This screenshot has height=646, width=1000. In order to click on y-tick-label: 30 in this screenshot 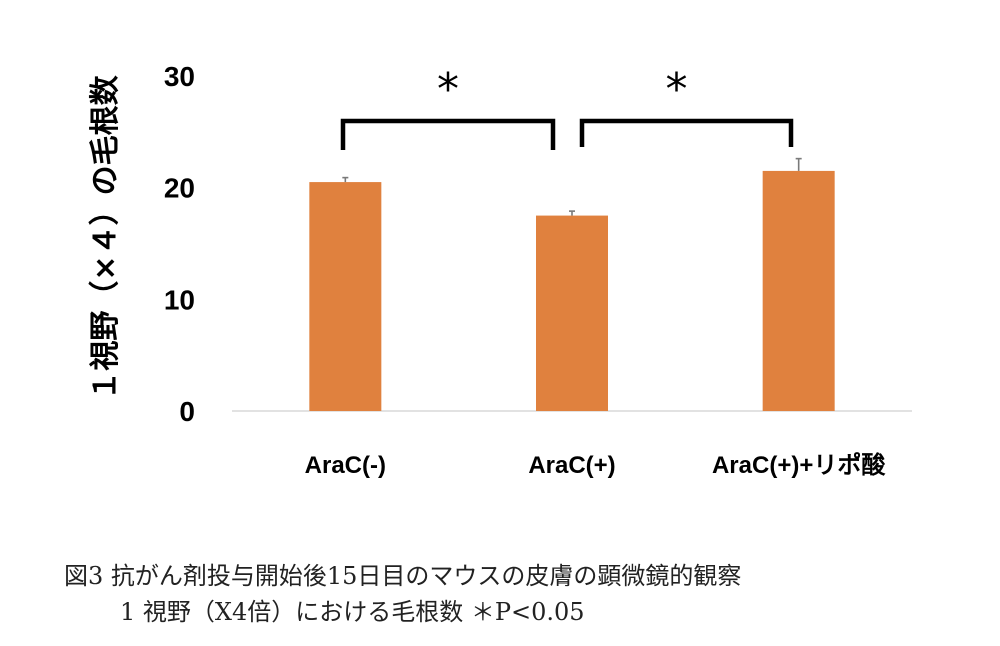, I will do `click(179, 76)`.